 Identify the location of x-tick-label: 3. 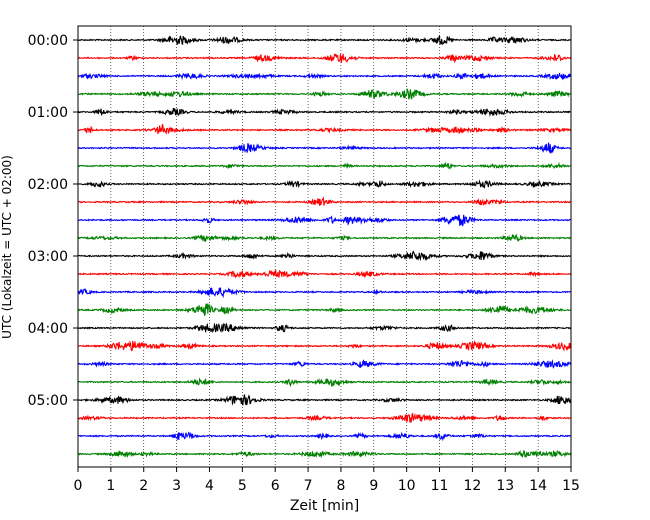
(176, 486).